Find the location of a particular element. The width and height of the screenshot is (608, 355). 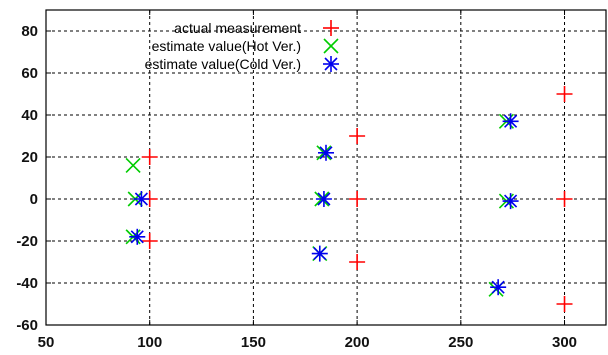

x-tick-label: 300 is located at coordinates (564, 342).